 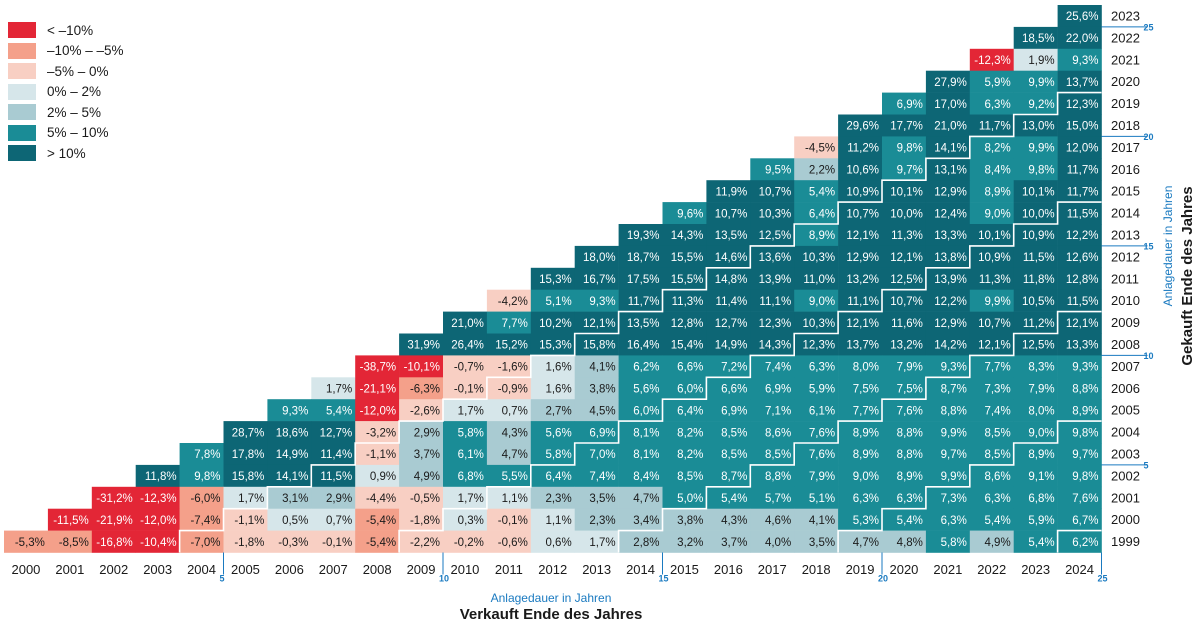 What do you see at coordinates (910, 477) in the screenshot?
I see `cell-value: 8,9%` at bounding box center [910, 477].